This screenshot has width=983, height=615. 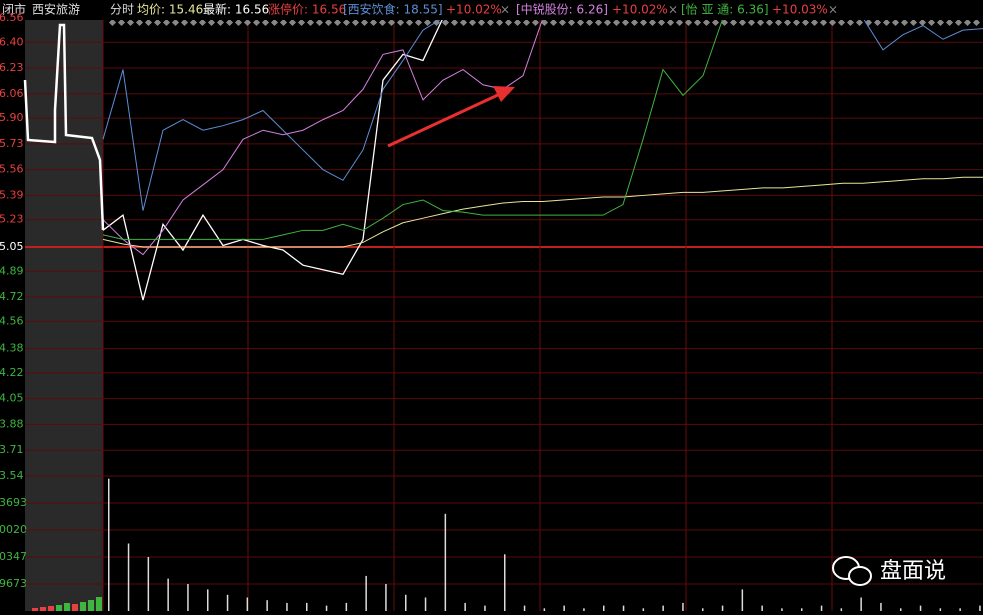 I want to click on compare-name: [西安饮食: 18.55], so click(x=393, y=9).